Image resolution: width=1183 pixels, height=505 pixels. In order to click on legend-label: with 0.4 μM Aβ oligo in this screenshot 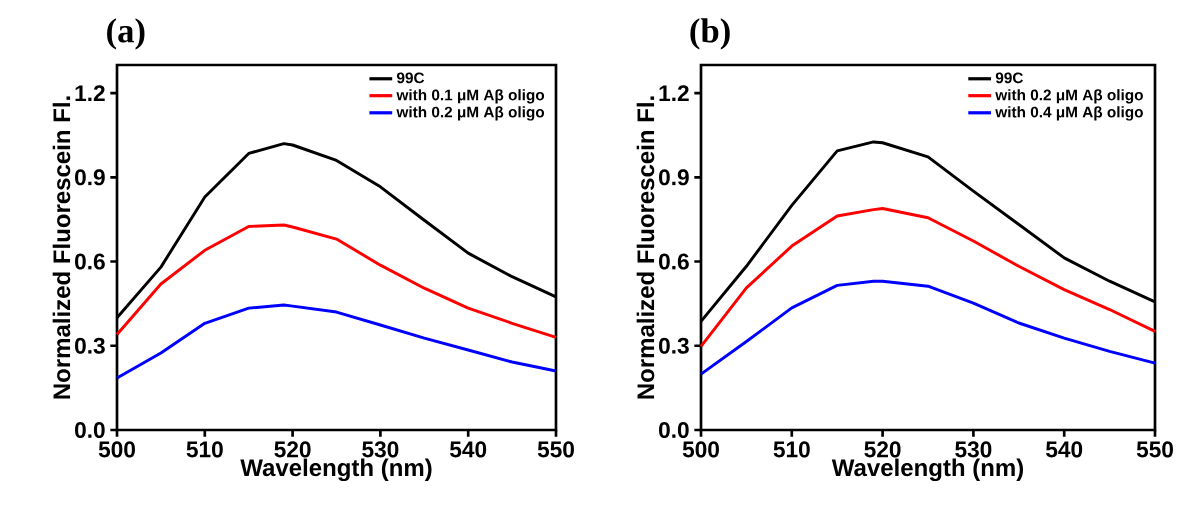, I will do `click(1069, 113)`.